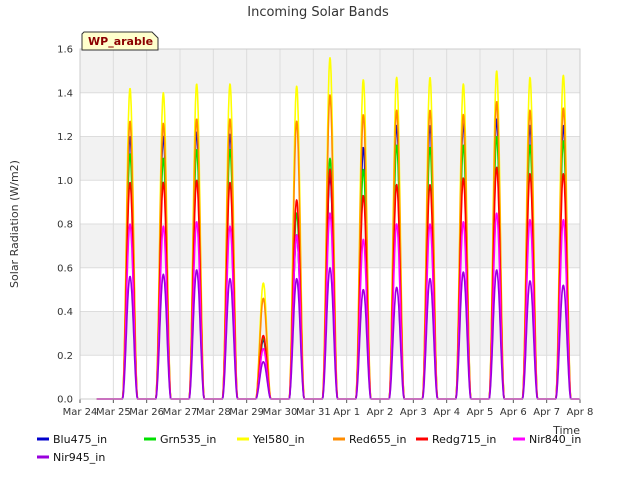 The width and height of the screenshot is (640, 480). I want to click on x-tick-label: Mar 26, so click(146, 412).